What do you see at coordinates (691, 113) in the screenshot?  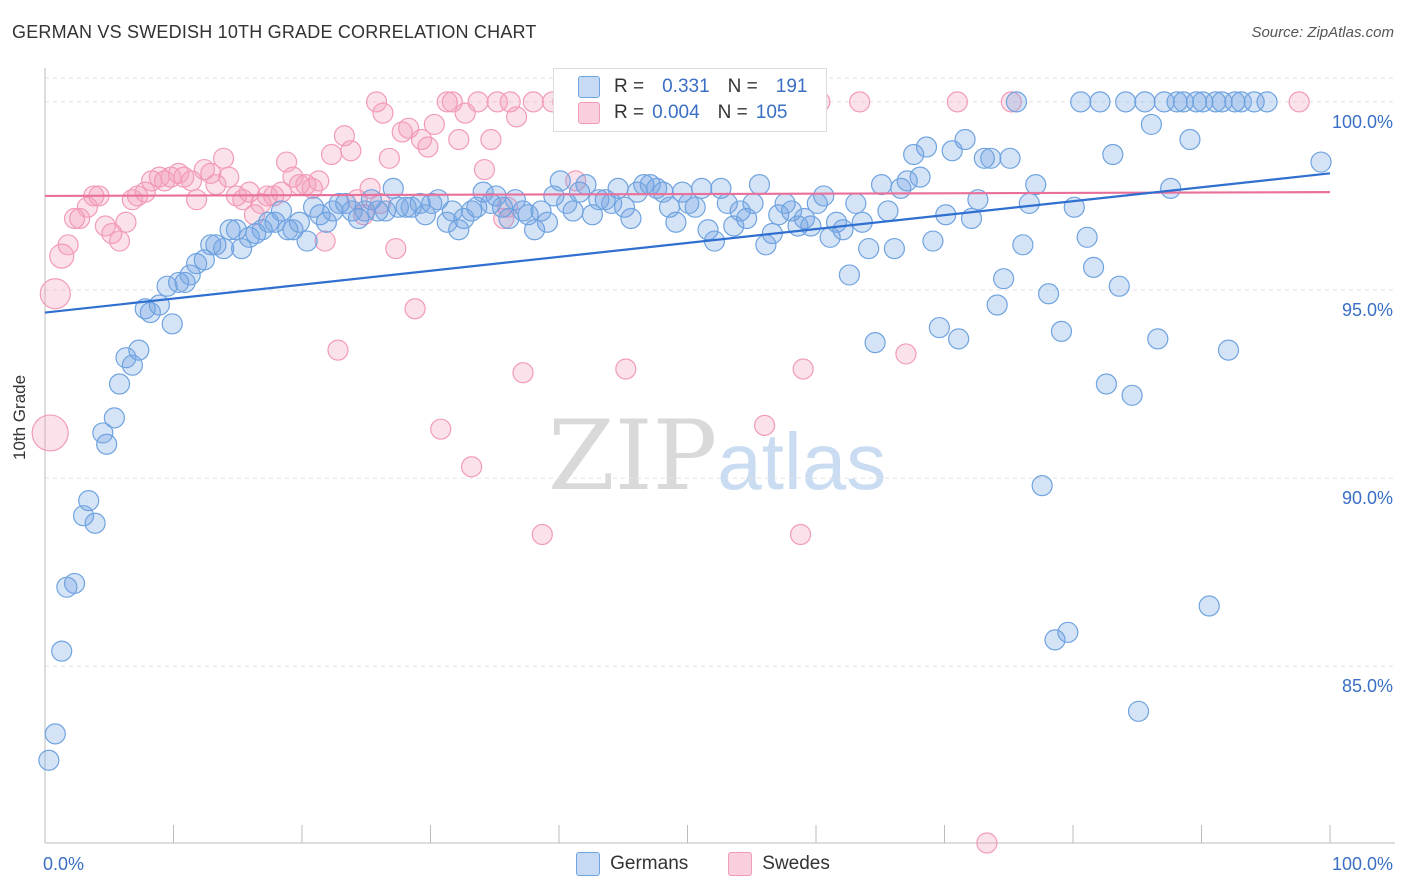 I see `legend-row-swedes: R = 0.004 N = 105` at bounding box center [691, 113].